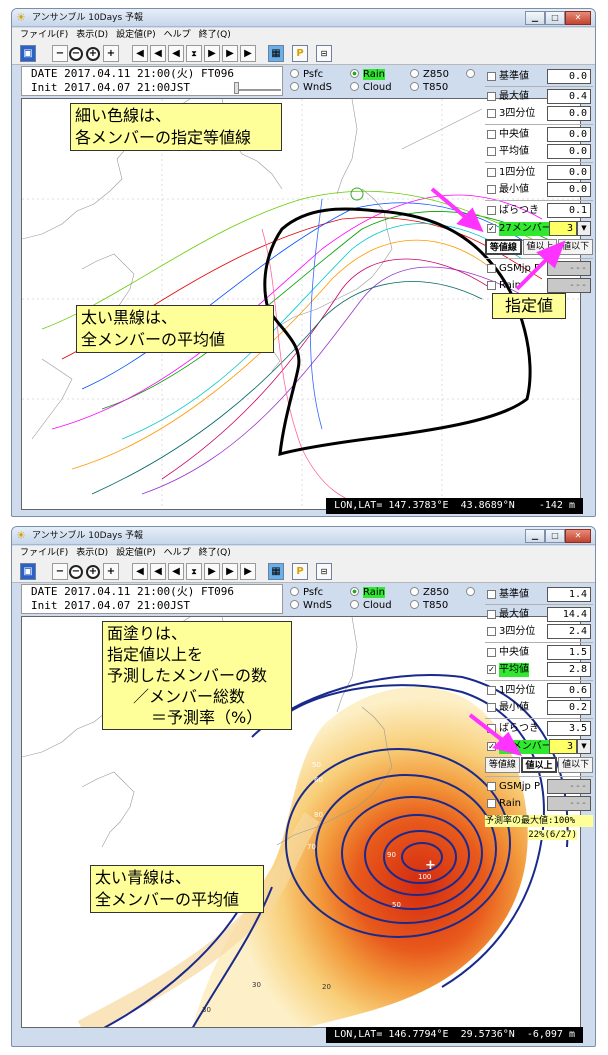 Image resolution: width=608 pixels, height=1055 pixels. What do you see at coordinates (214, 553) in the screenshot?
I see `menu-exit: 終了(Q)` at bounding box center [214, 553].